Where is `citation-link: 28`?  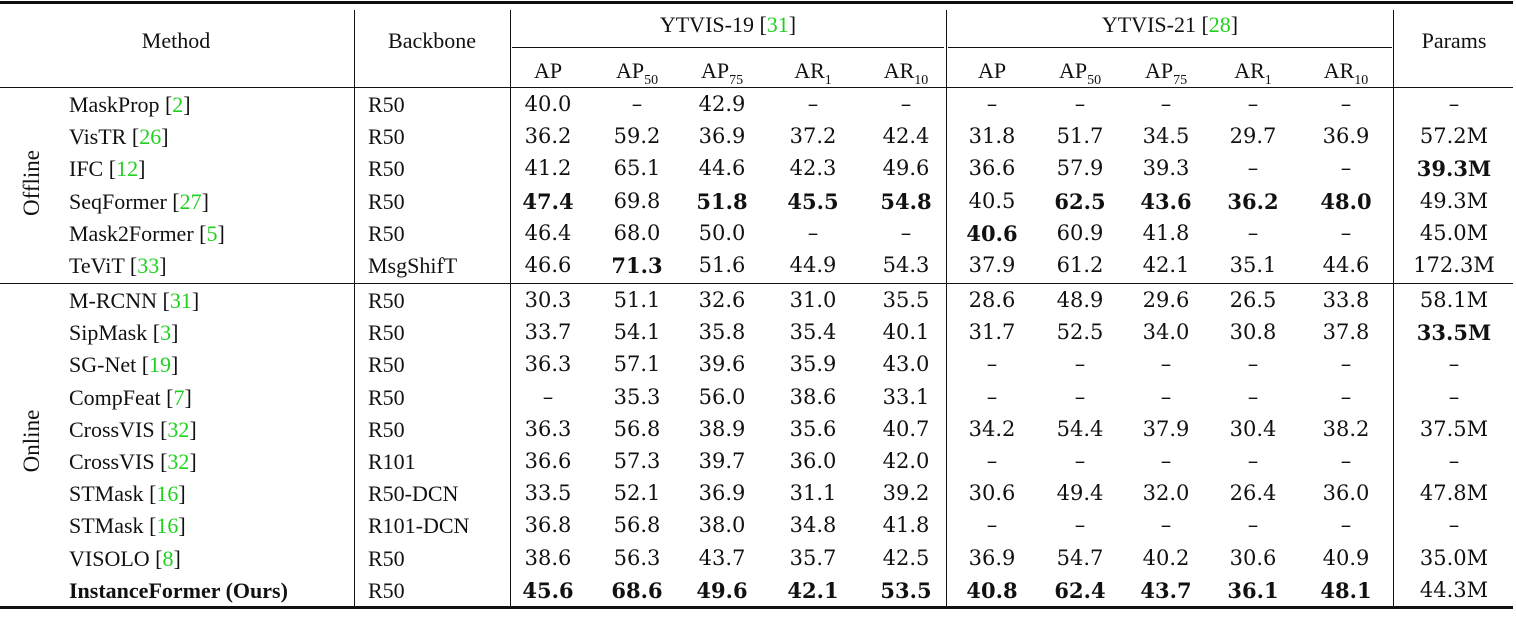 citation-link: 28 is located at coordinates (1219, 24).